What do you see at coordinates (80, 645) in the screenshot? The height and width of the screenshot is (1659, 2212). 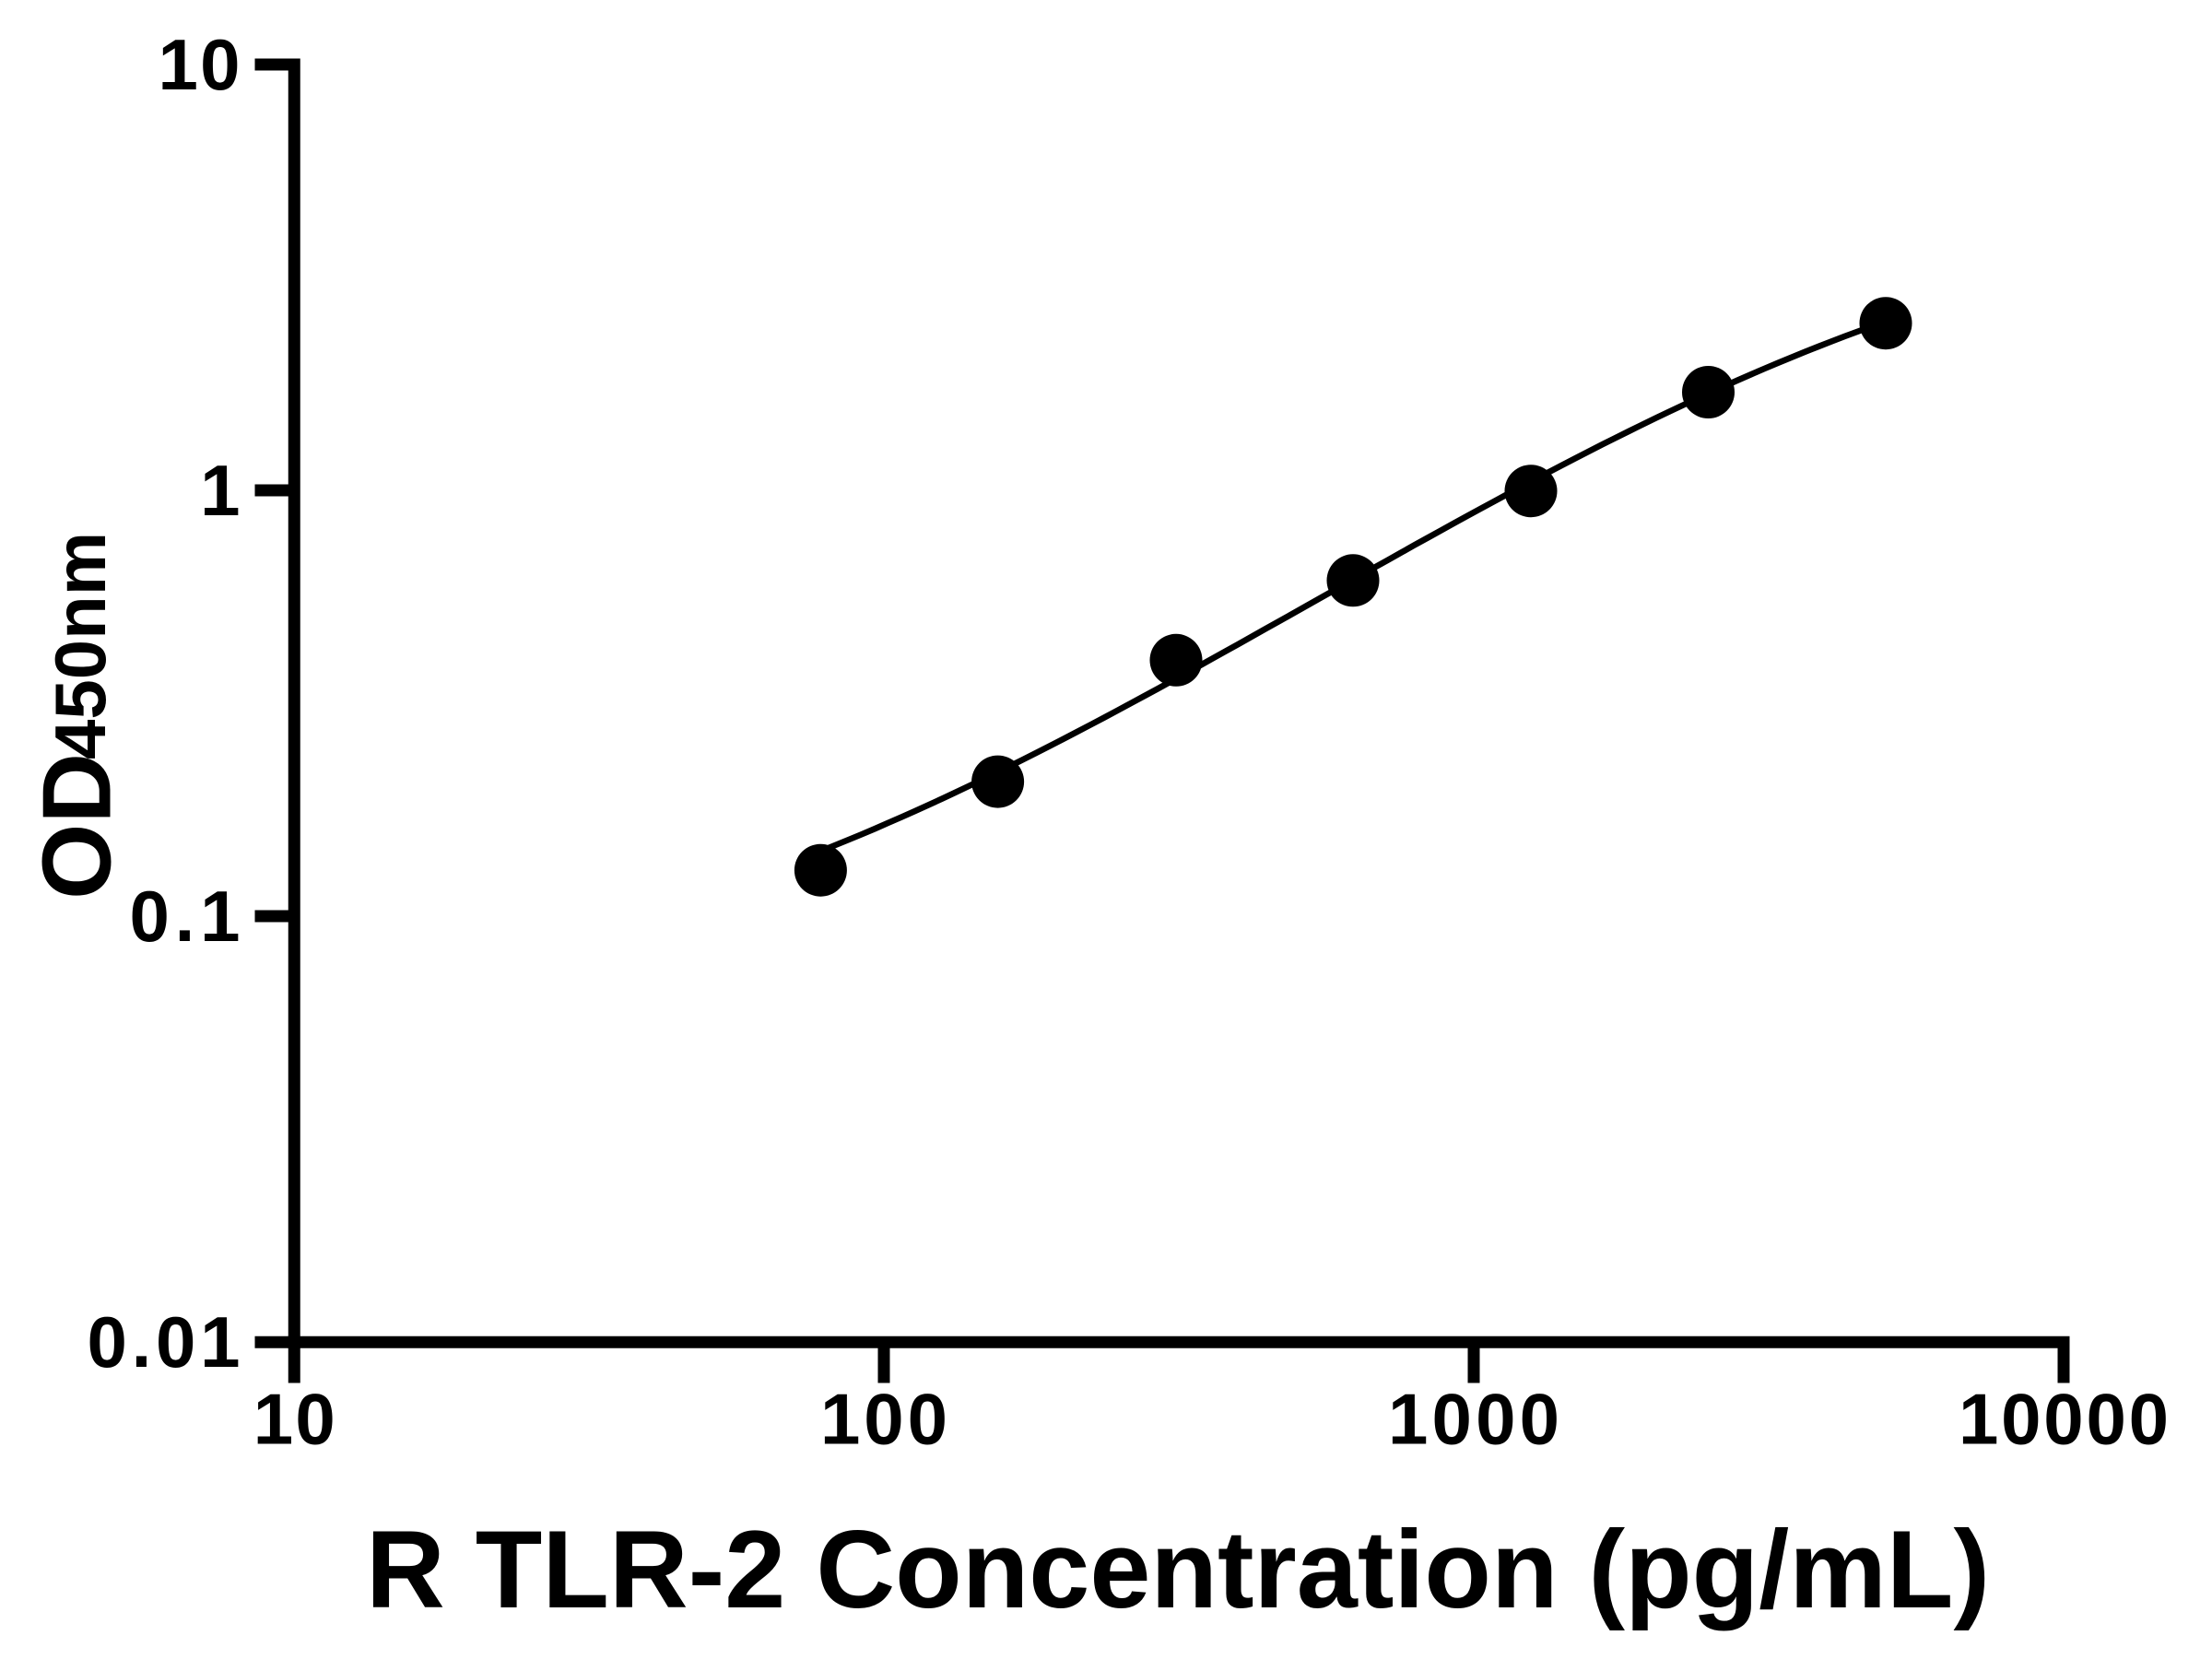 I see `svg-text: 450nm` at bounding box center [80, 645].